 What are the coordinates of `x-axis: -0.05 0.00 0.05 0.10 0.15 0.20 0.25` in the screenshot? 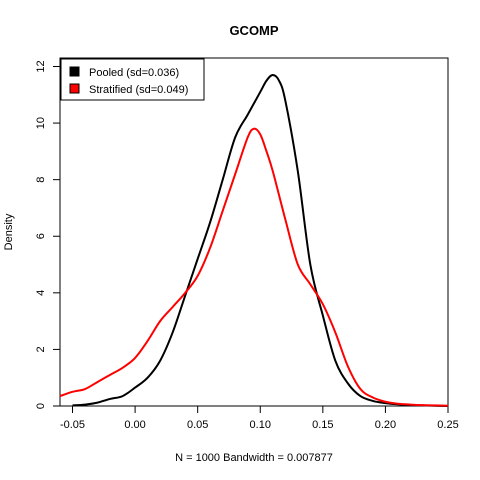 It's located at (259, 418).